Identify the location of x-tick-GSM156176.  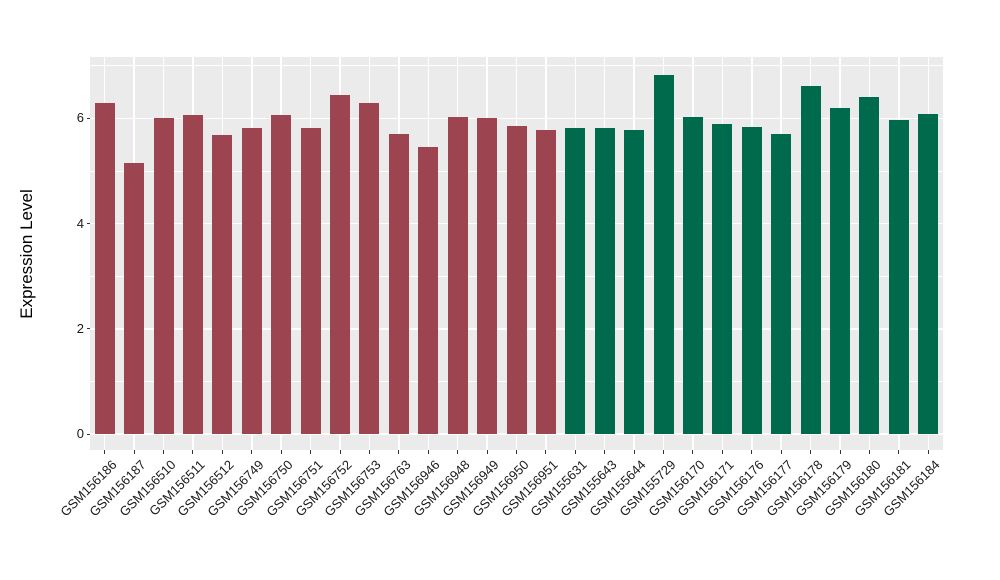
(752, 452).